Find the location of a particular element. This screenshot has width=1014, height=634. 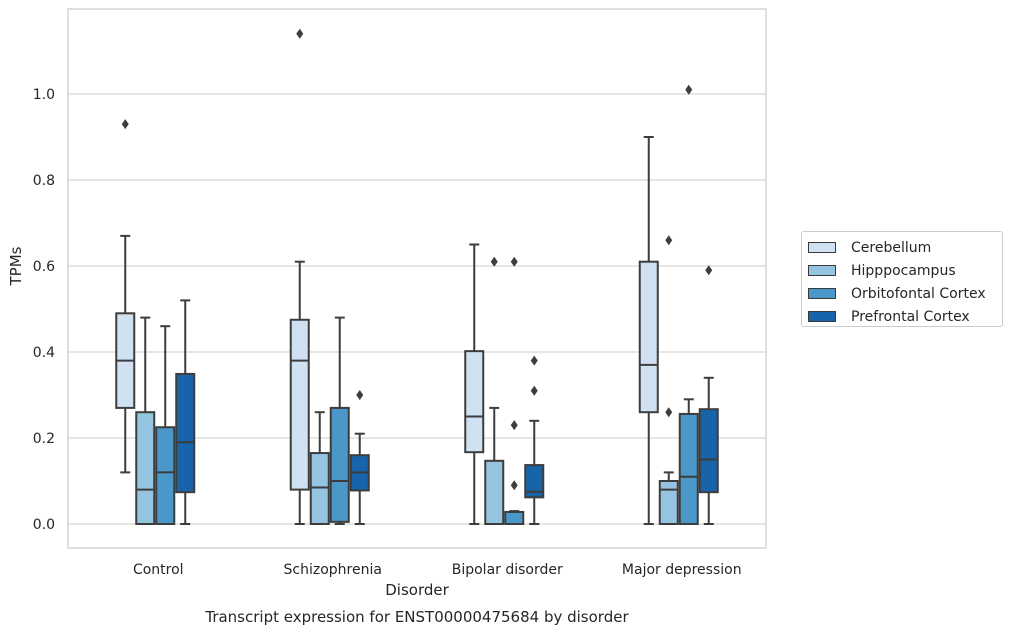

legend-swatch-hippocampus is located at coordinates (822, 270).